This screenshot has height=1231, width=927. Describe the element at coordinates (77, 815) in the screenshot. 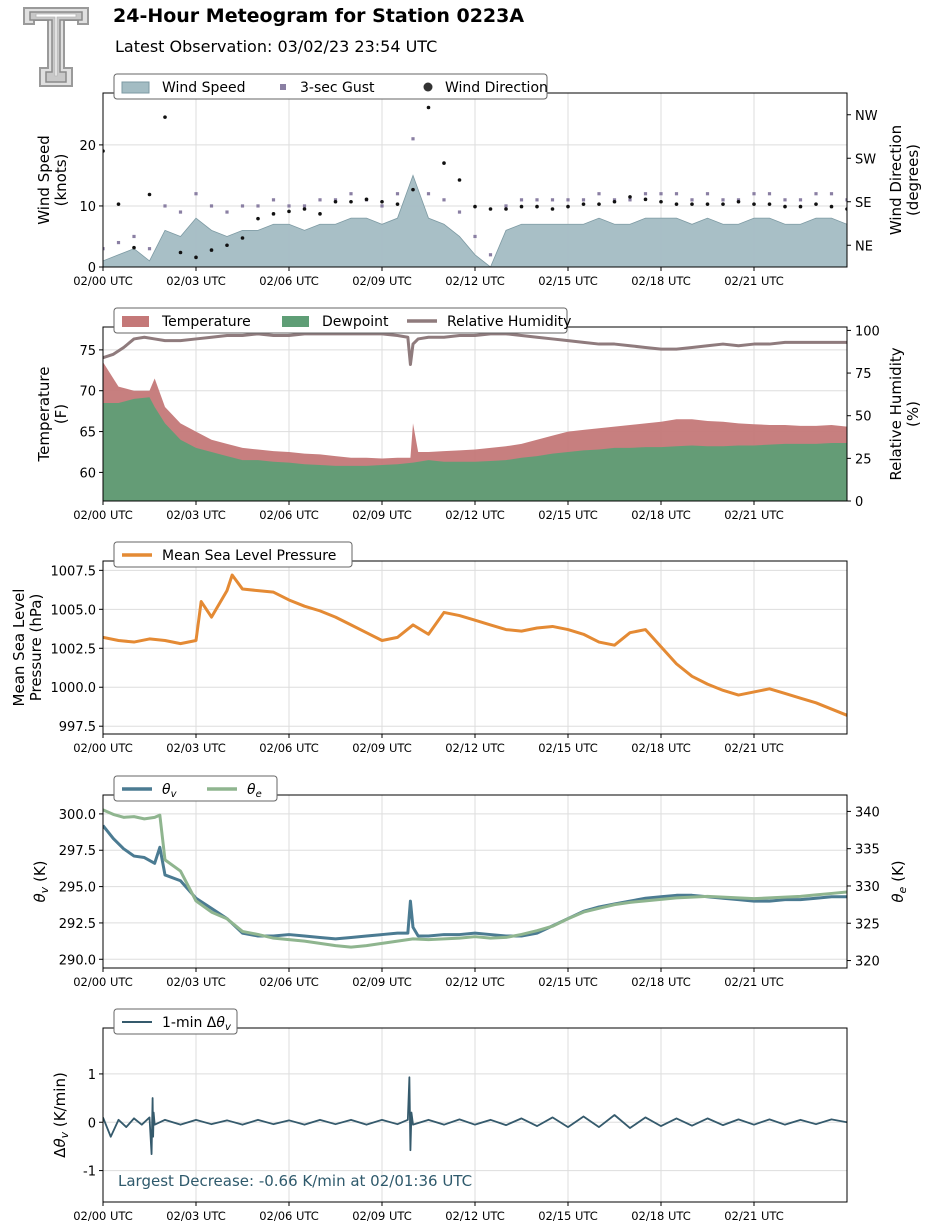

I see `y-tick-label: 300.0` at that location.